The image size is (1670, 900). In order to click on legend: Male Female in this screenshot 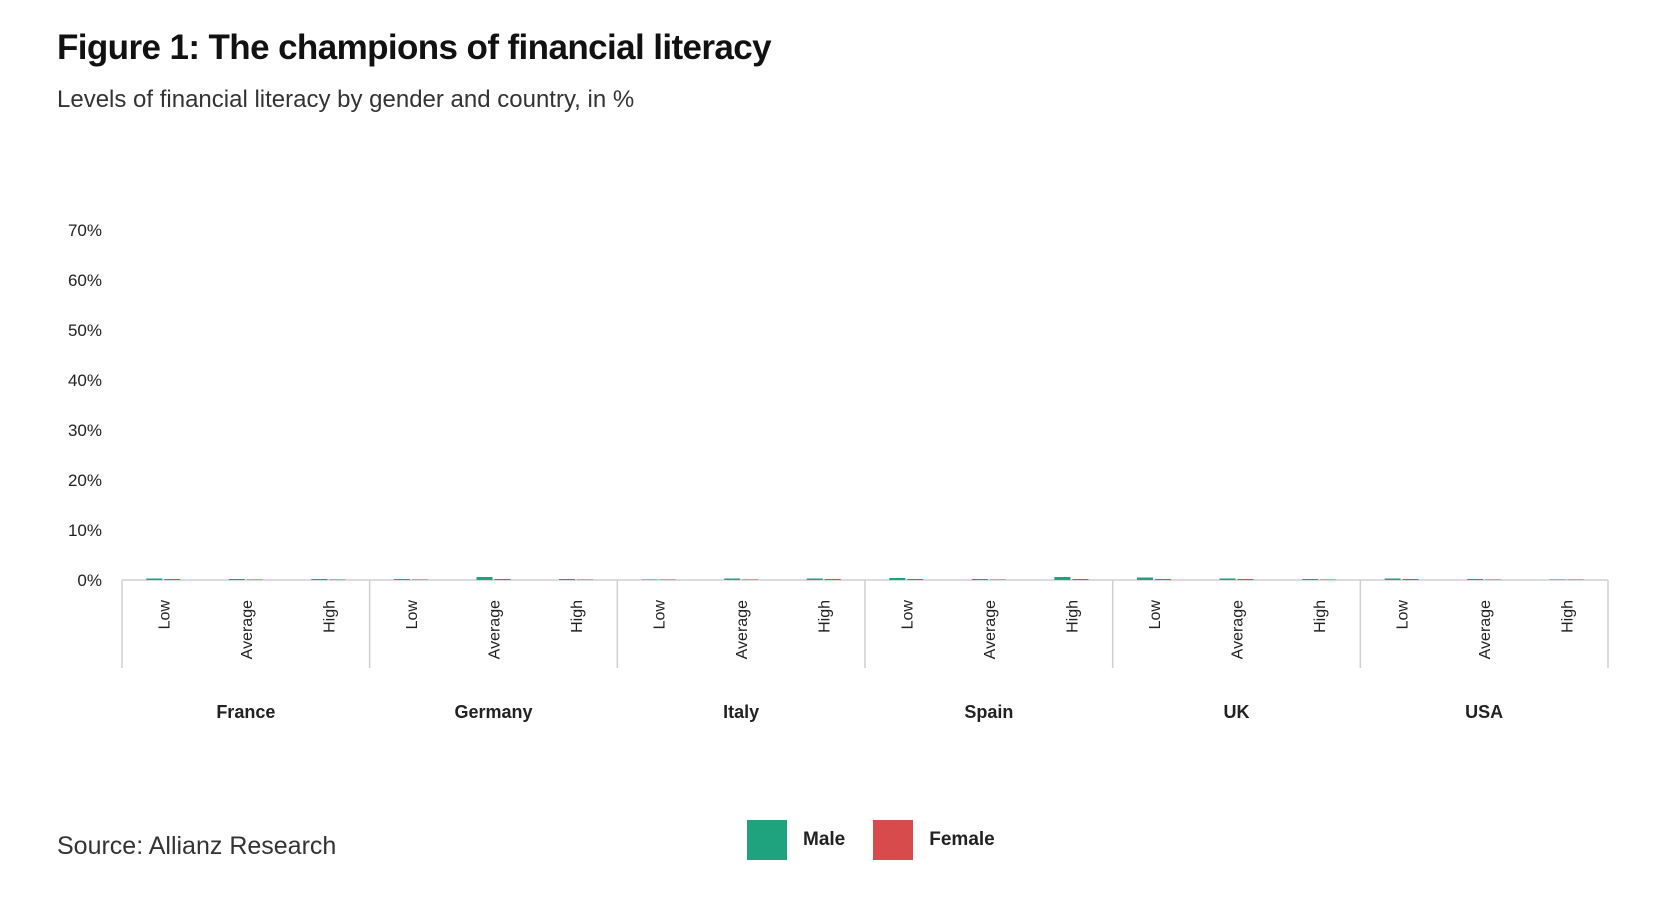, I will do `click(885, 840)`.